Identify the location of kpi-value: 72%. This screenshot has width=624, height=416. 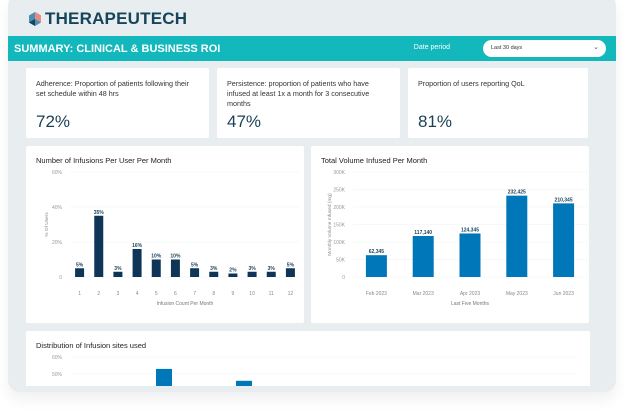
(53, 121).